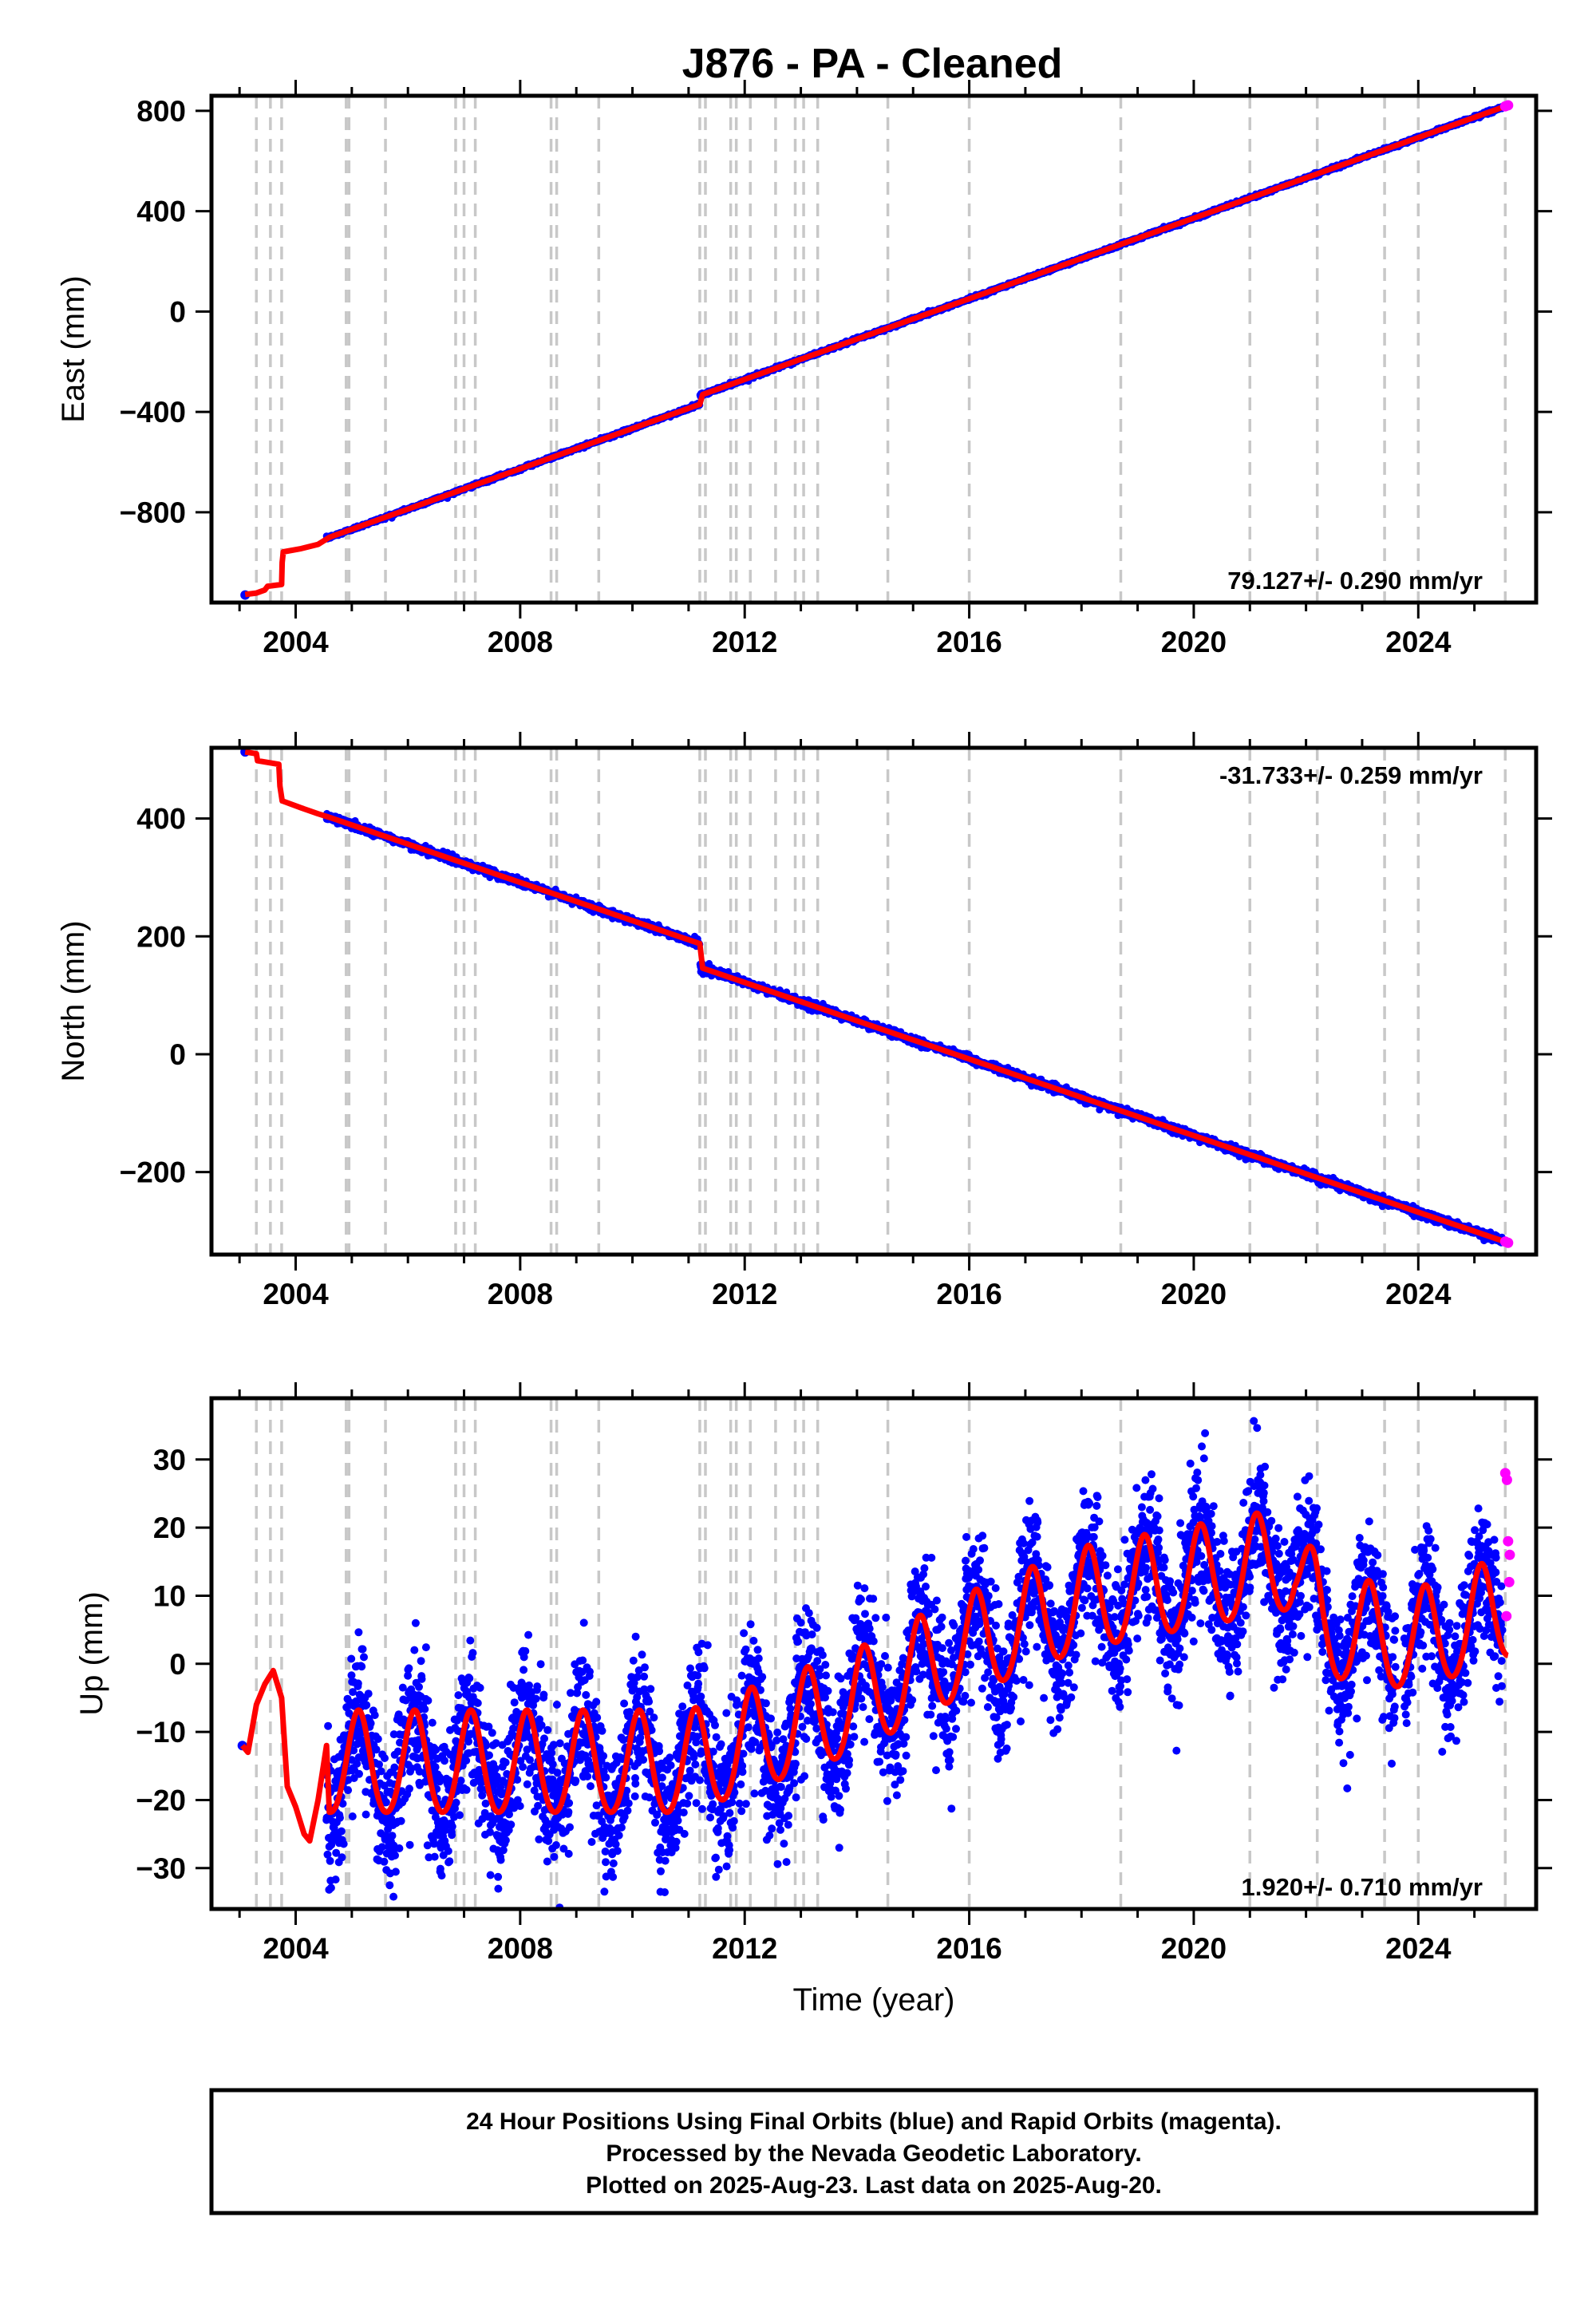  I want to click on x-tick-label: 2004, so click(296, 642).